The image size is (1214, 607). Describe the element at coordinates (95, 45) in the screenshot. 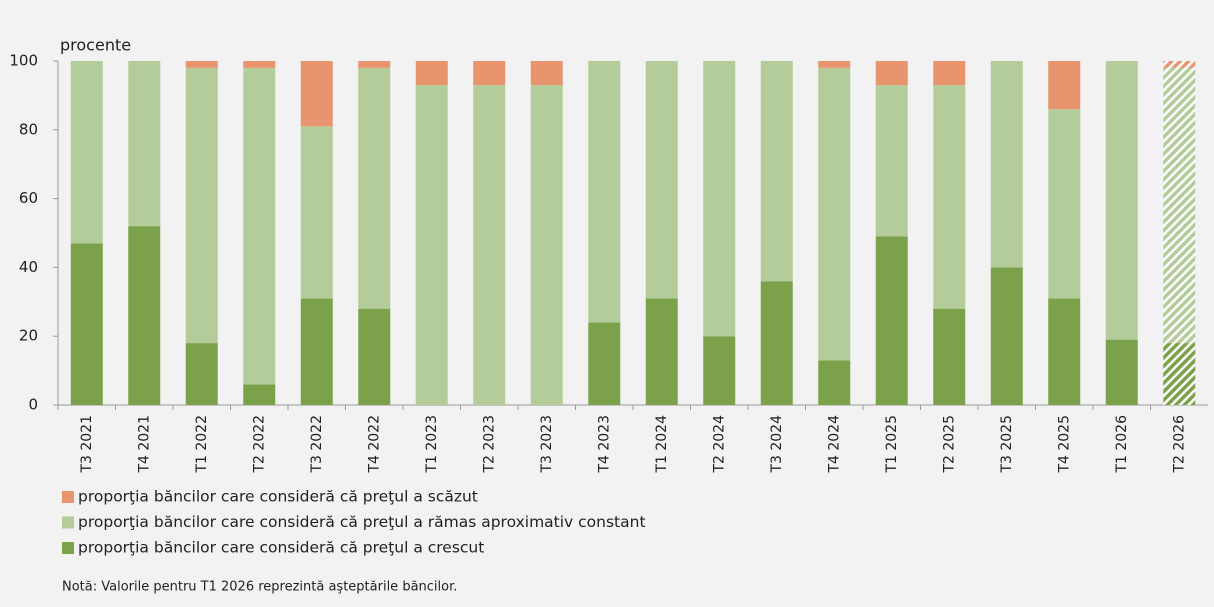

I see `y-axis-label: procente` at that location.